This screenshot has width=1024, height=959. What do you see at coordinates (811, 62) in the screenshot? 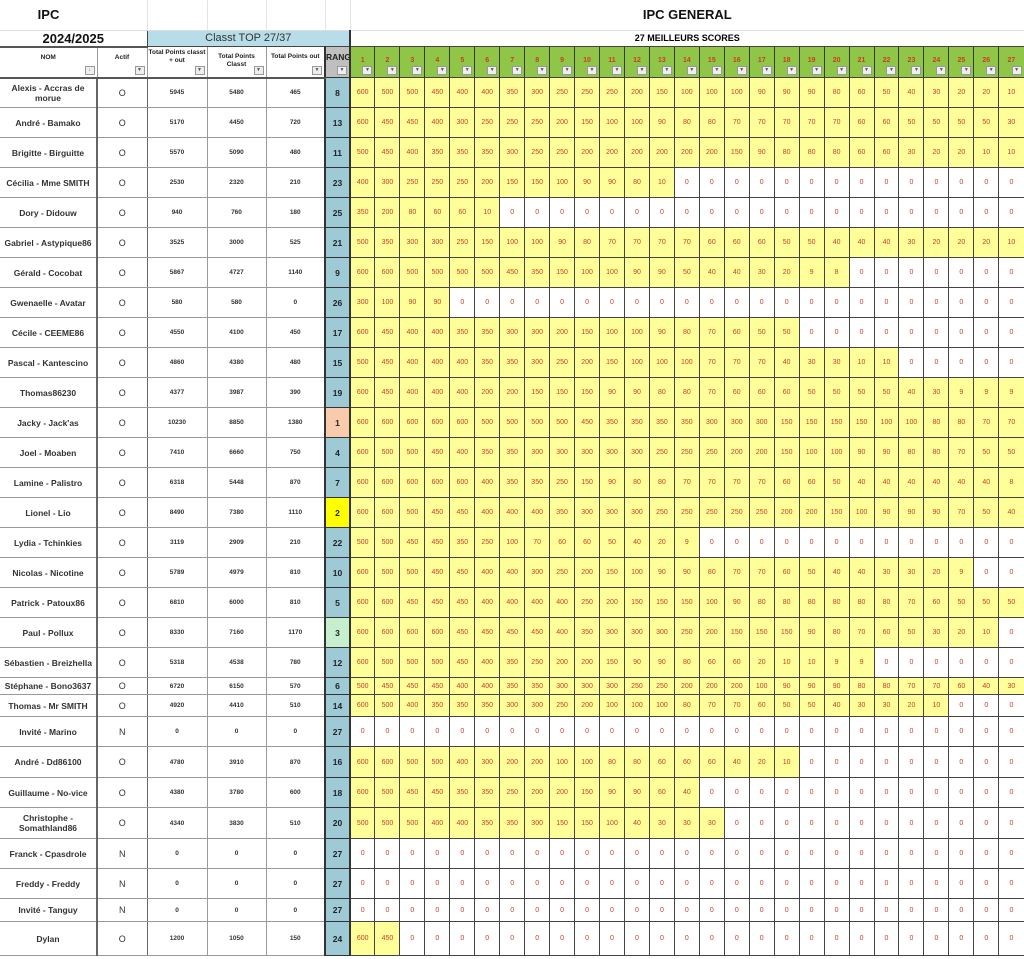
I see `column-header-score-19: 19 ▼` at bounding box center [811, 62].